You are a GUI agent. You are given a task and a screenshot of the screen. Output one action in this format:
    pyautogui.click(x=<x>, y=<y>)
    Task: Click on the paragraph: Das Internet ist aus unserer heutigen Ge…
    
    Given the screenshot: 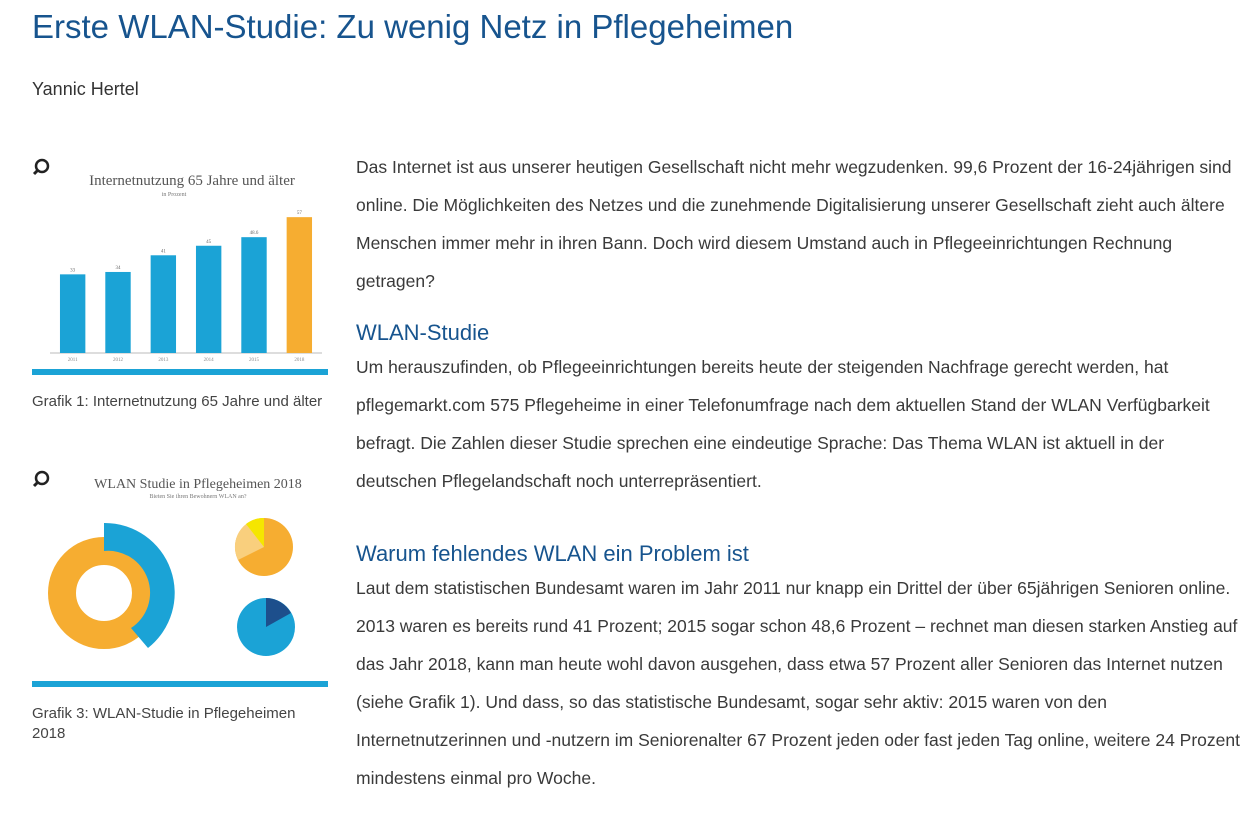 What is the action you would take?
    pyautogui.click(x=794, y=224)
    